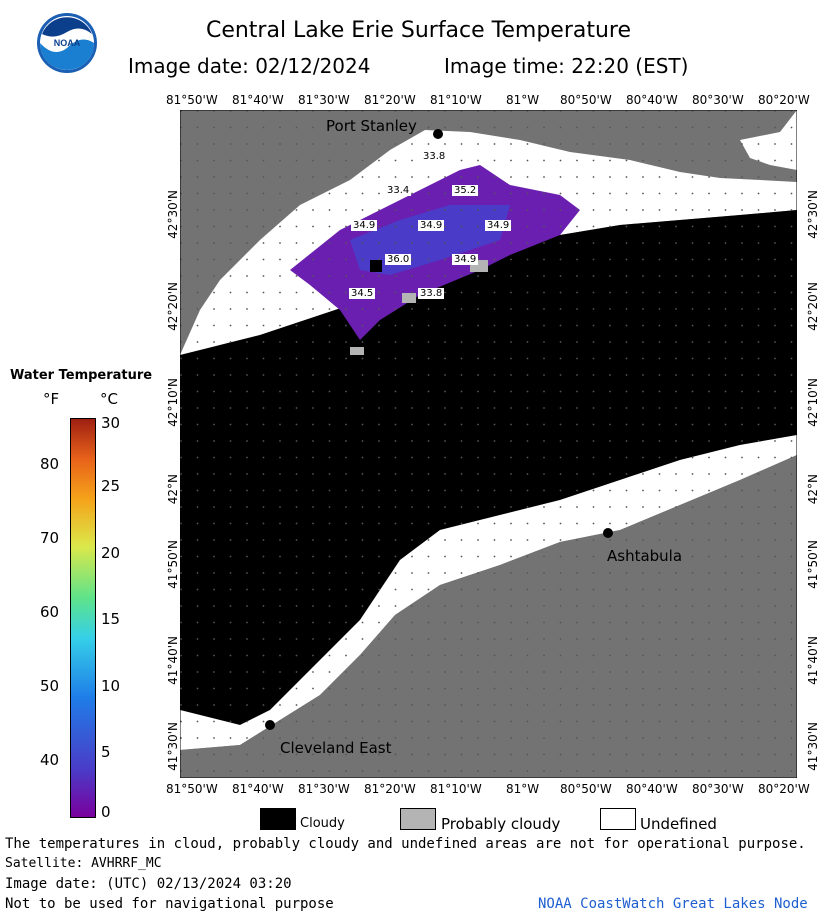 This screenshot has height=919, width=837. I want to click on cloudy-swatch, so click(278, 819).